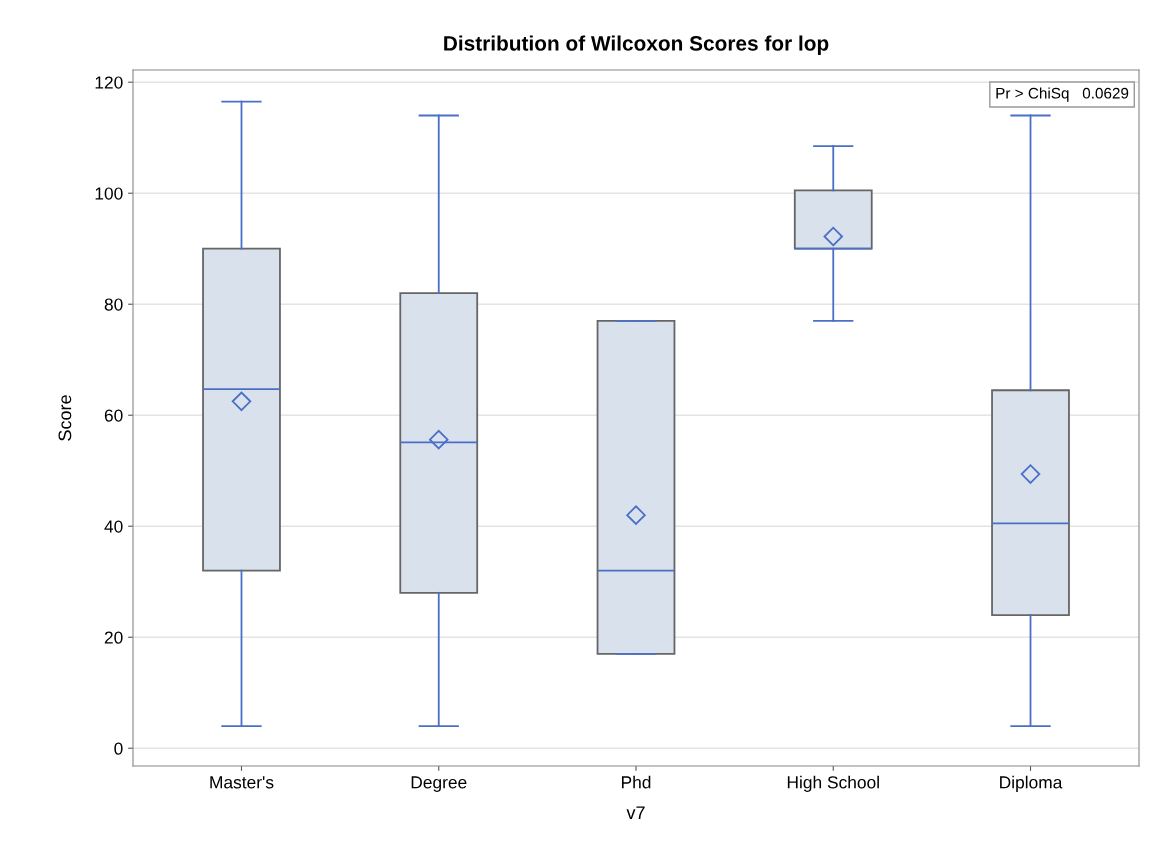 The image size is (1153, 866). I want to click on x-tick-label: Diploma, so click(1031, 783).